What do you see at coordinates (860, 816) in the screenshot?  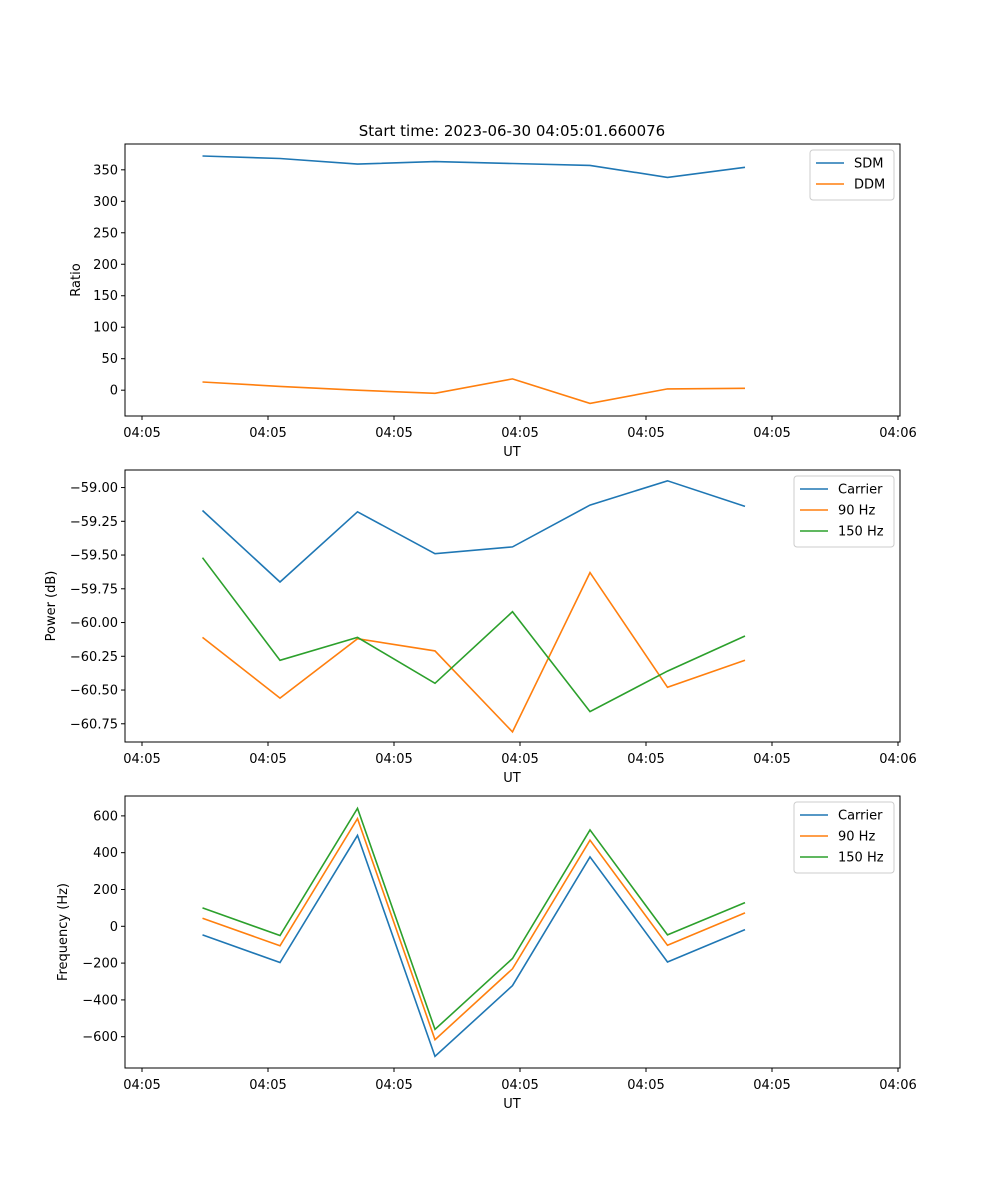 I see `frequency-legend-label: Carrier` at bounding box center [860, 816].